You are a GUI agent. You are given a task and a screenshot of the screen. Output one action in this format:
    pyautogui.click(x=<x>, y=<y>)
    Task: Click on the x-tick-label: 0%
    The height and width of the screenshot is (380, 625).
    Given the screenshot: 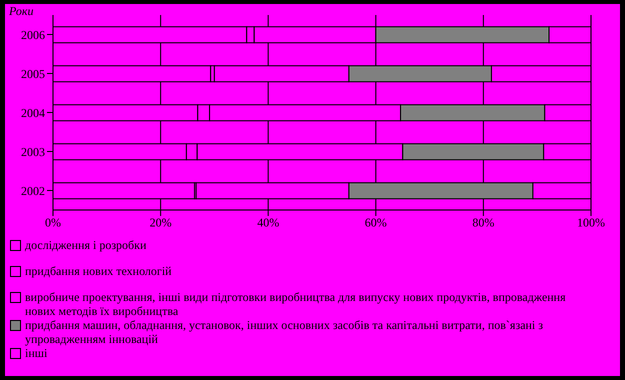 What is the action you would take?
    pyautogui.click(x=53, y=223)
    